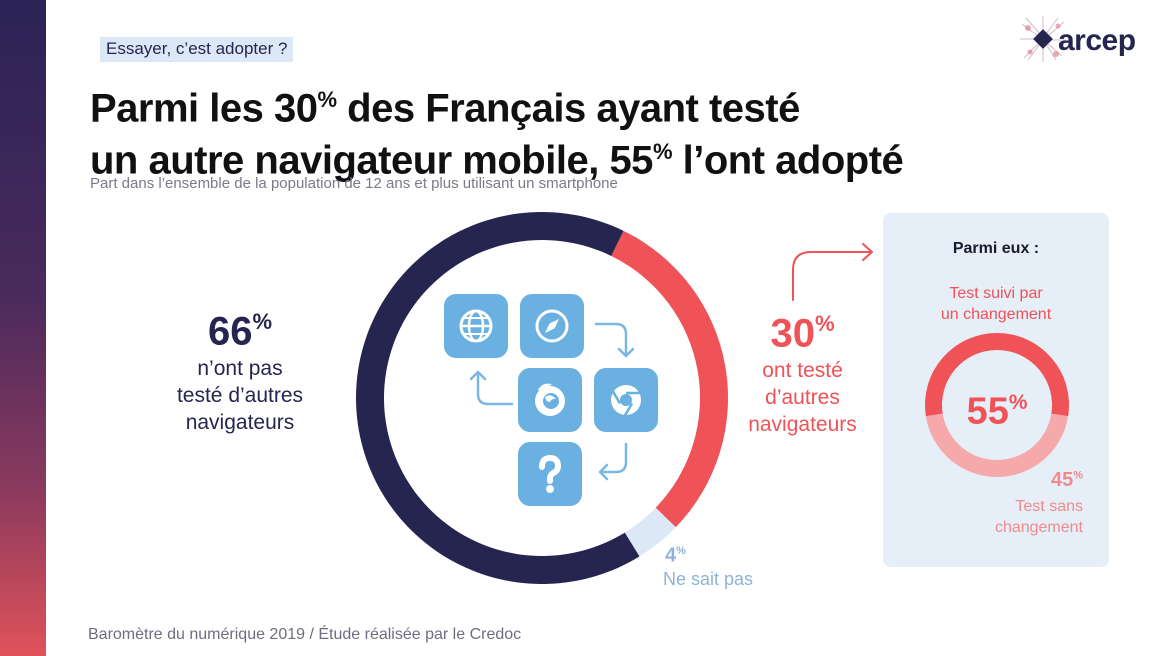  Describe the element at coordinates (613, 458) in the screenshot. I see `arrow-down-left-icon` at that location.